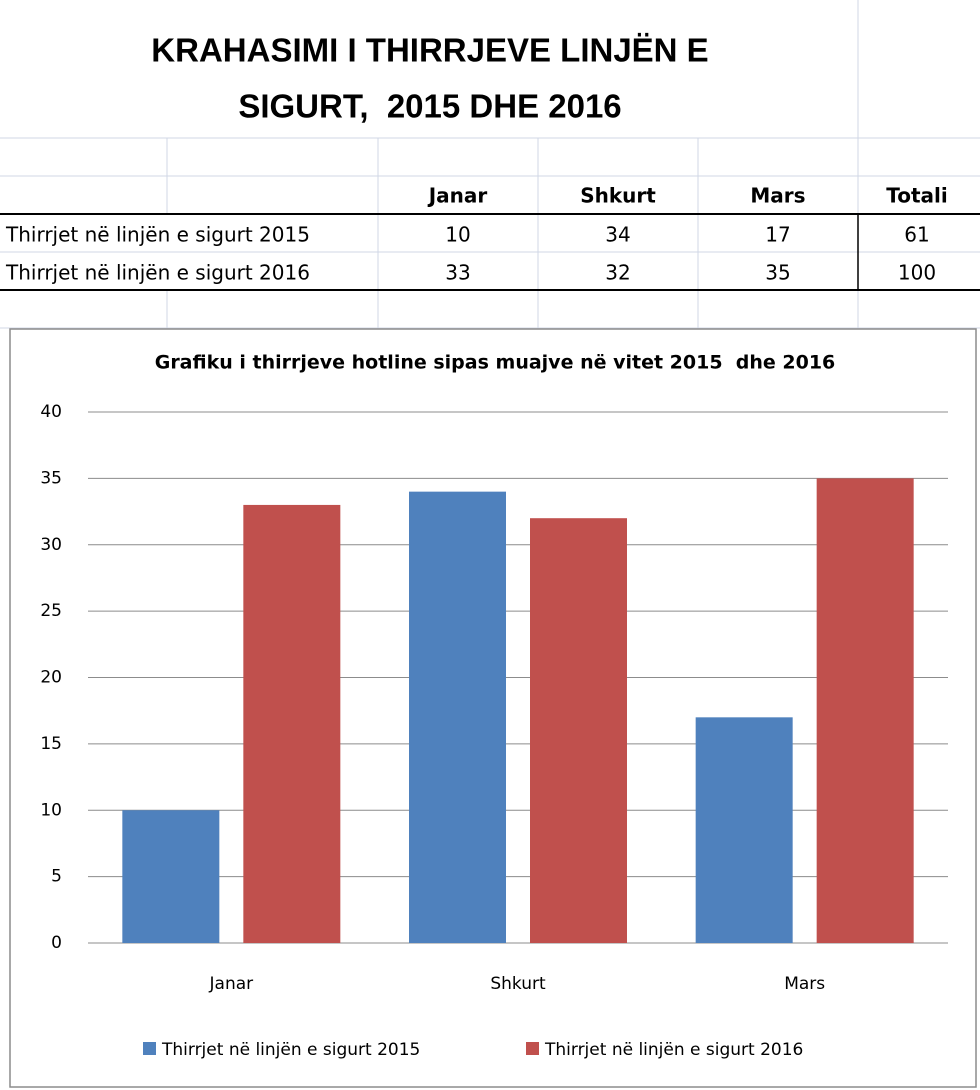  What do you see at coordinates (157, 273) in the screenshot?
I see `row-label: Thirrjet në linjën e sigurt 2016` at bounding box center [157, 273].